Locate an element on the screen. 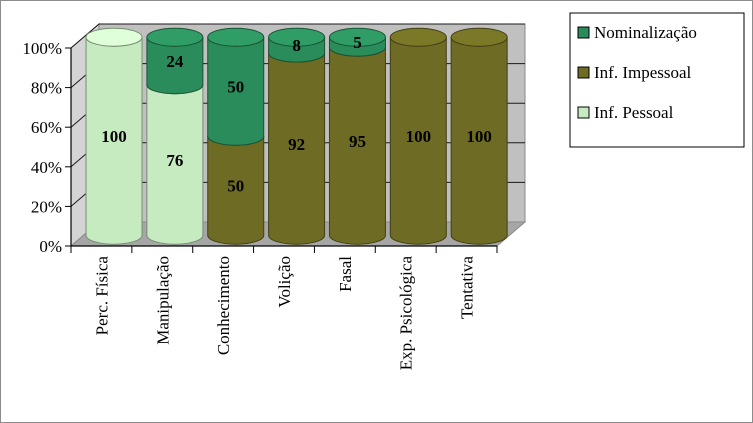 The width and height of the screenshot is (753, 423). data-label: 8 is located at coordinates (296, 45).